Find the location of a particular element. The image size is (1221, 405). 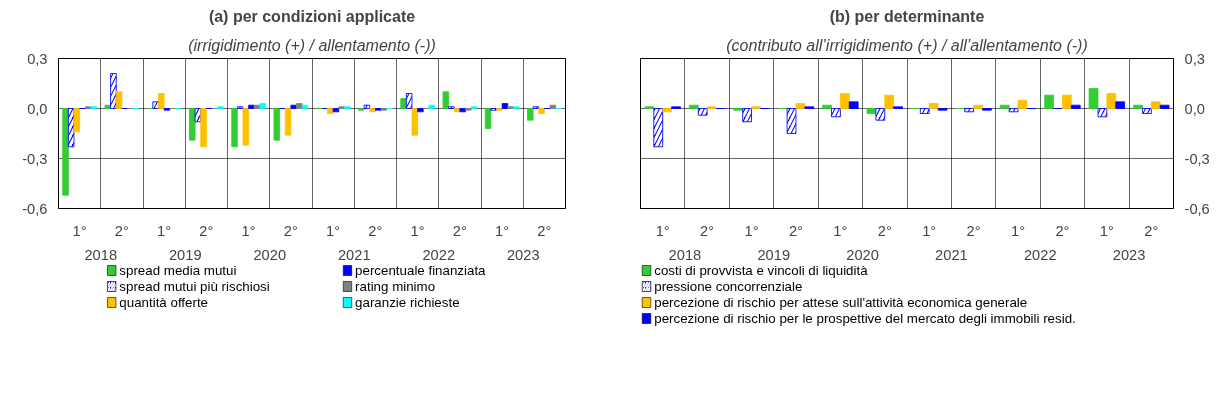

legend-label: percezione di rischio per attese sull'attività economica generale is located at coordinates (841, 302).